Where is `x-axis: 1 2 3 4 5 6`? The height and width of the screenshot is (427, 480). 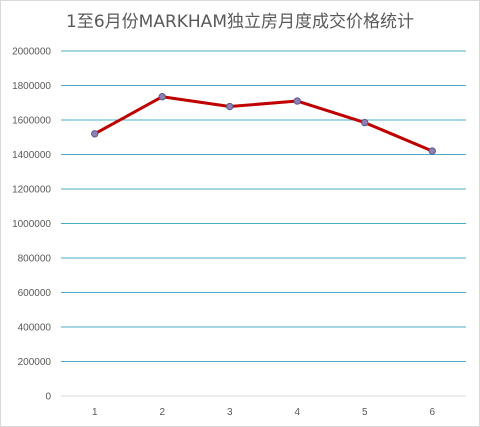
x-axis: 1 2 3 4 5 6 is located at coordinates (263, 406).